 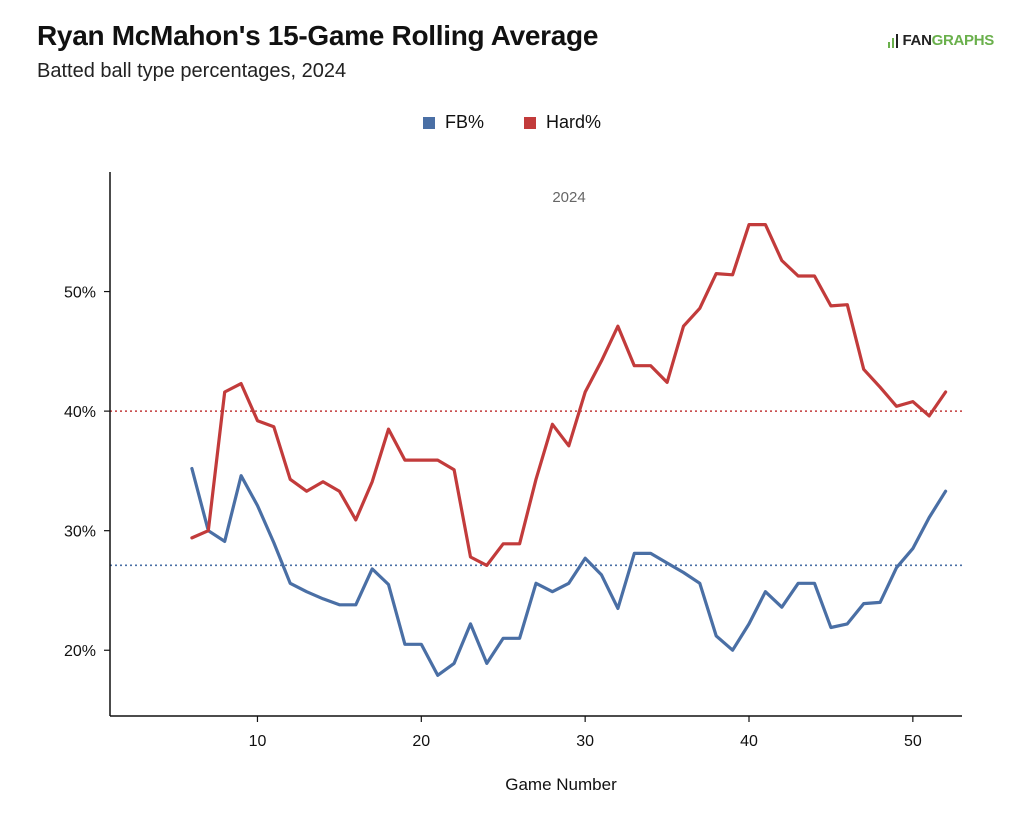 I want to click on y-tick-label: 20%, so click(x=80, y=651).